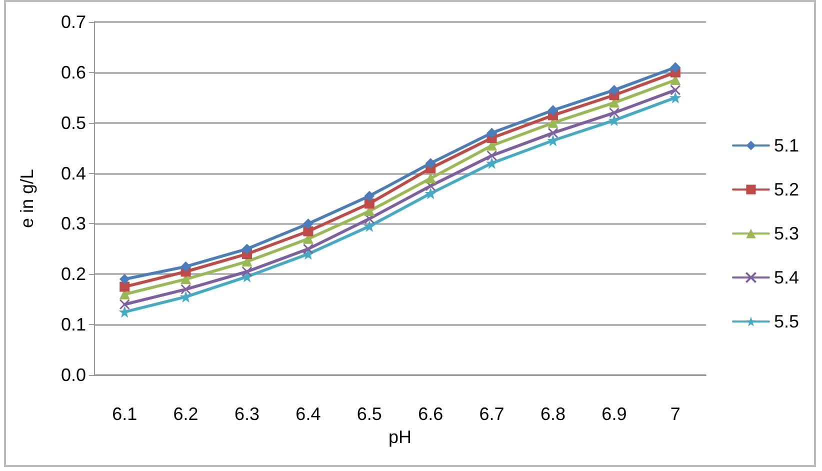  I want to click on legend-label: 5.5, so click(787, 322).